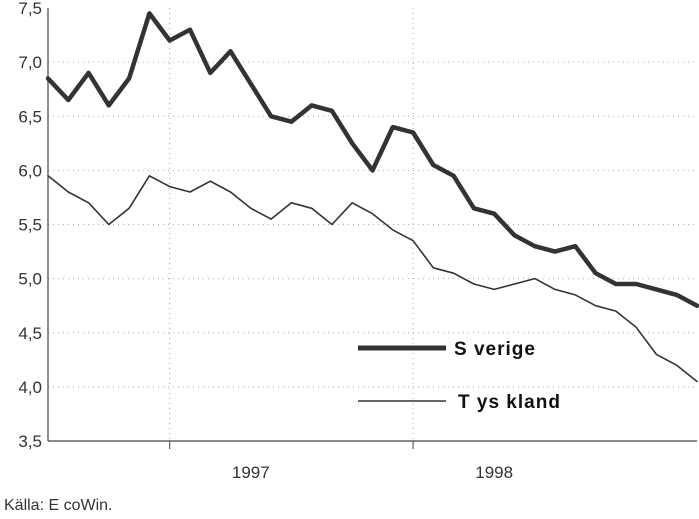 This screenshot has height=519, width=699. What do you see at coordinates (459, 376) in the screenshot?
I see `chart-legend: S verige T ys kland` at bounding box center [459, 376].